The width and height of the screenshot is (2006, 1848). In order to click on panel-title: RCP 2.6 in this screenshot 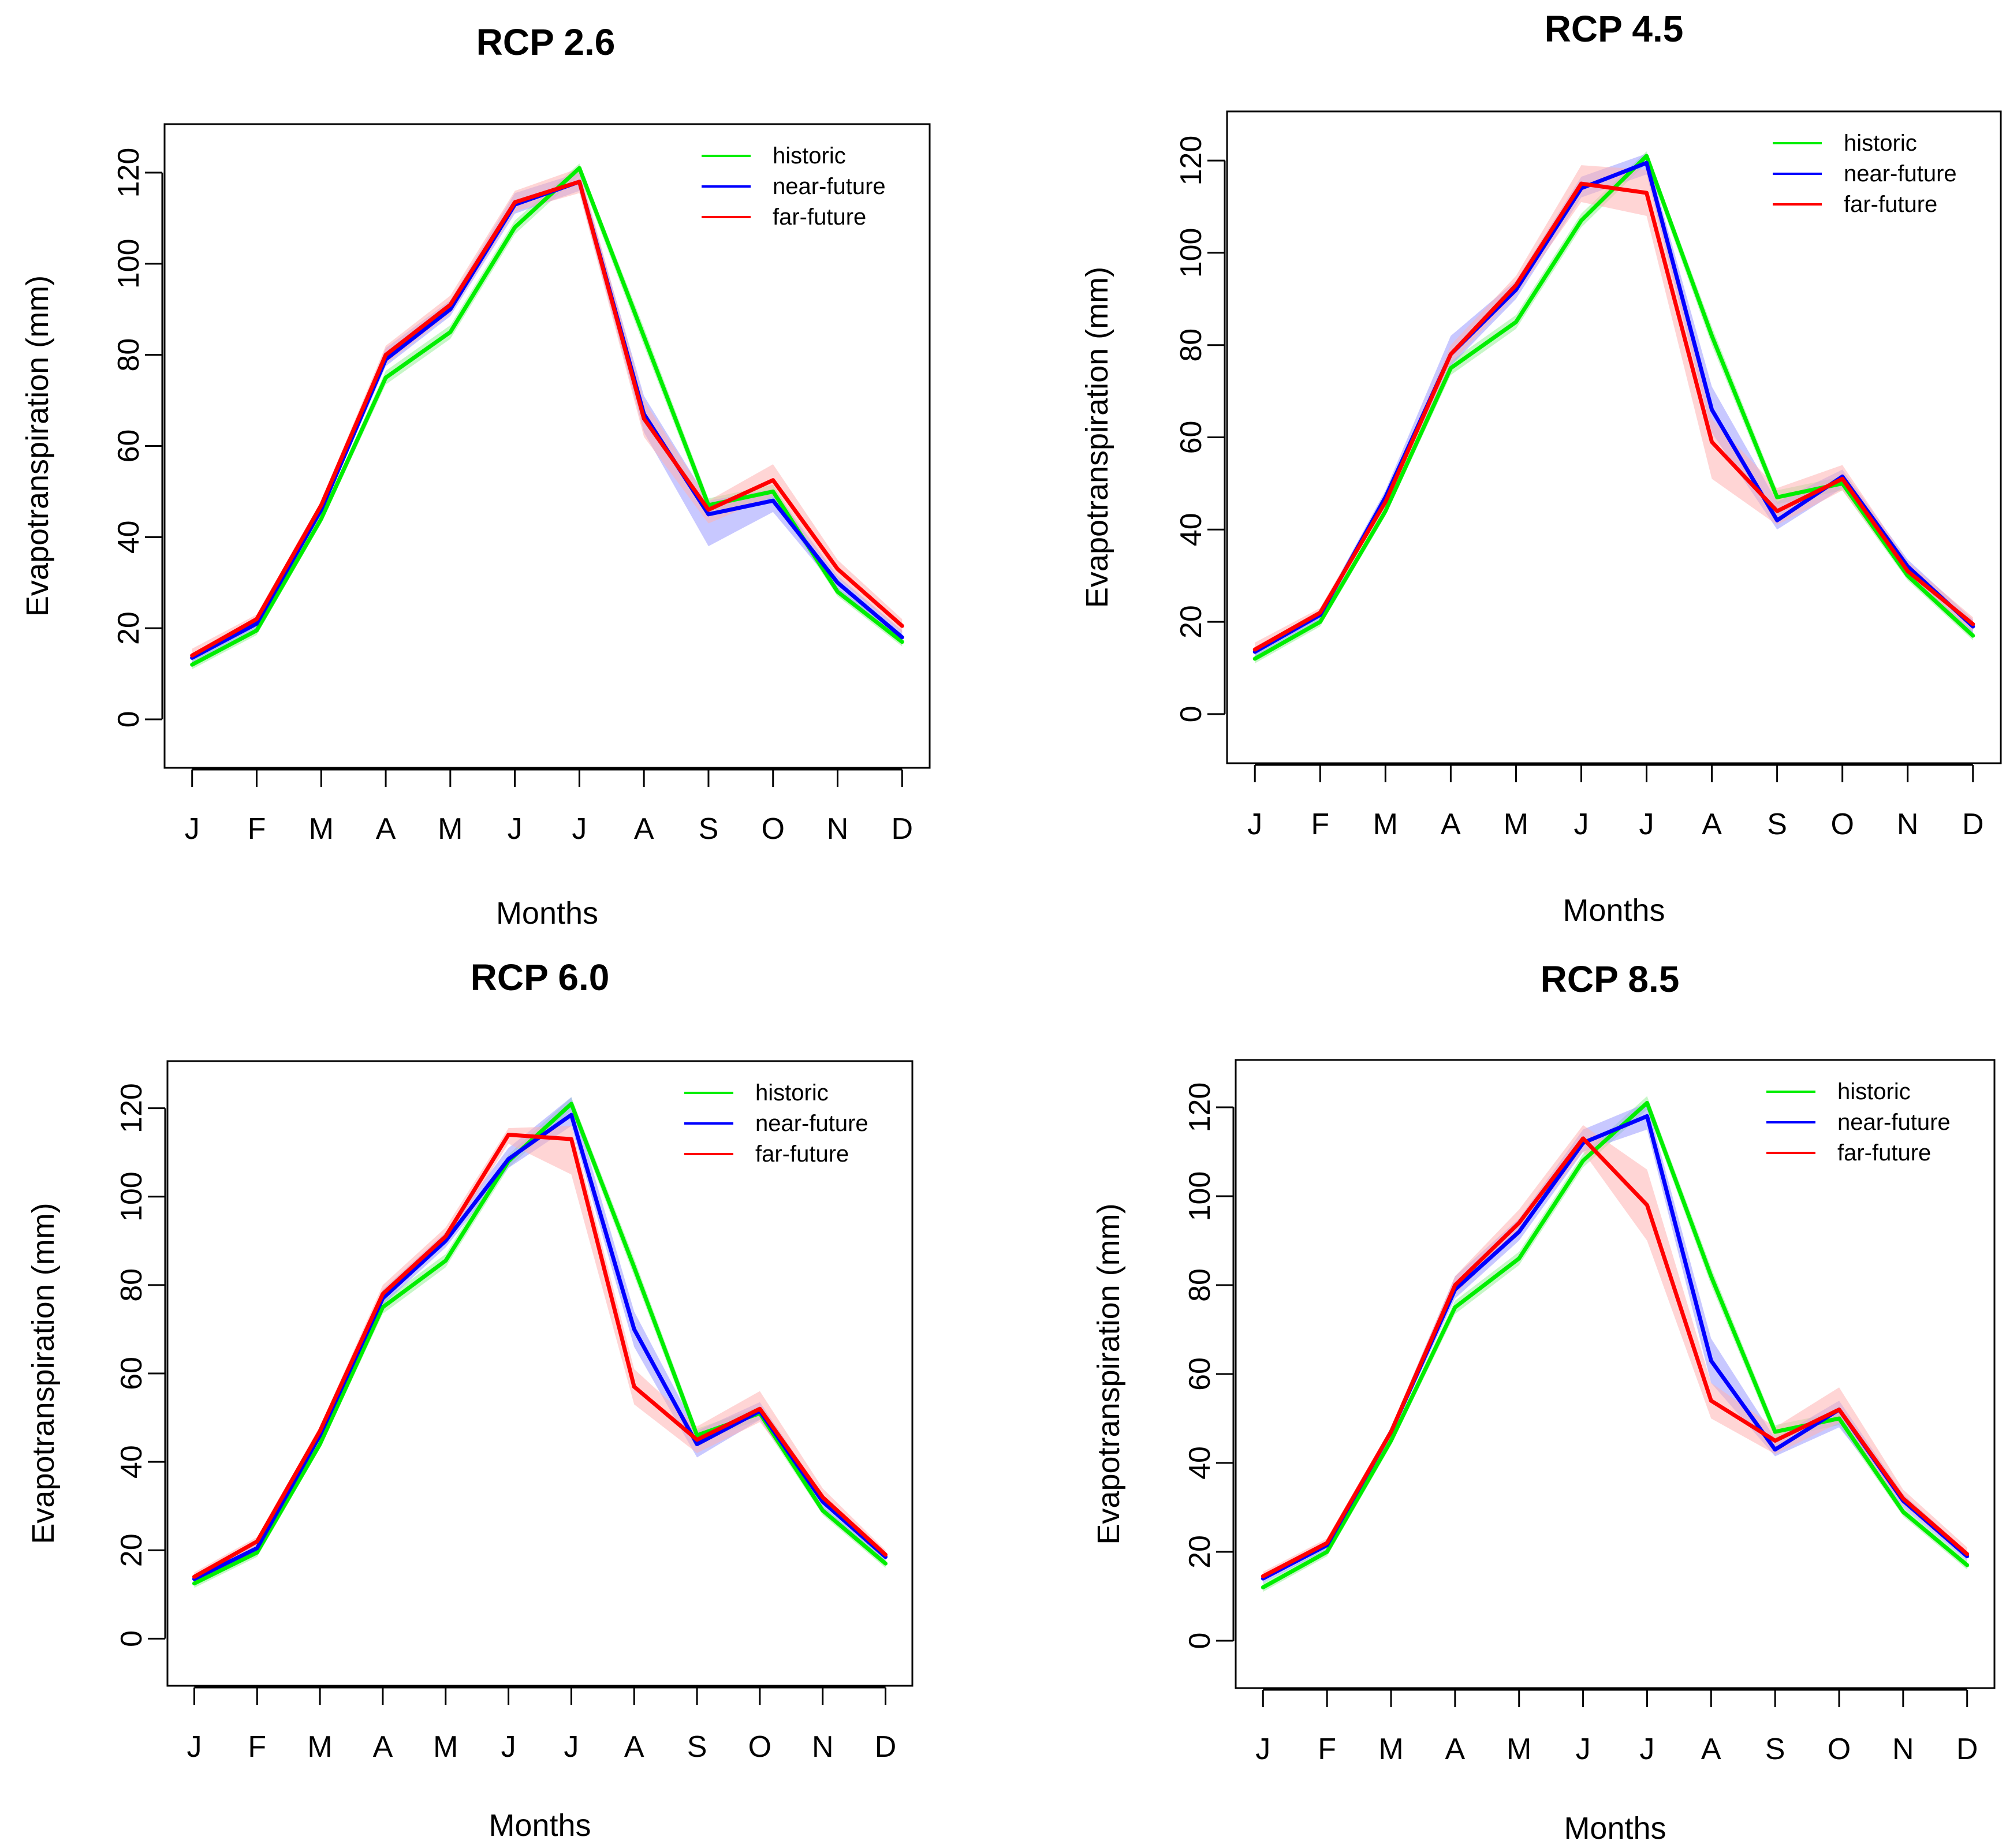, I will do `click(546, 42)`.